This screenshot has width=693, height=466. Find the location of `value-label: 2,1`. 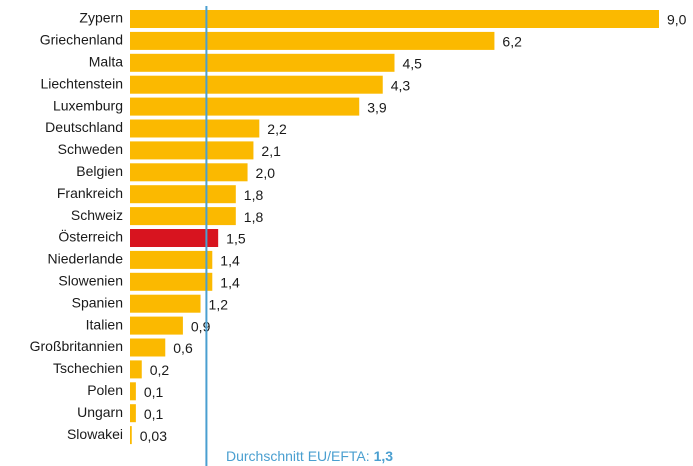

value-label: 2,1 is located at coordinates (271, 151).